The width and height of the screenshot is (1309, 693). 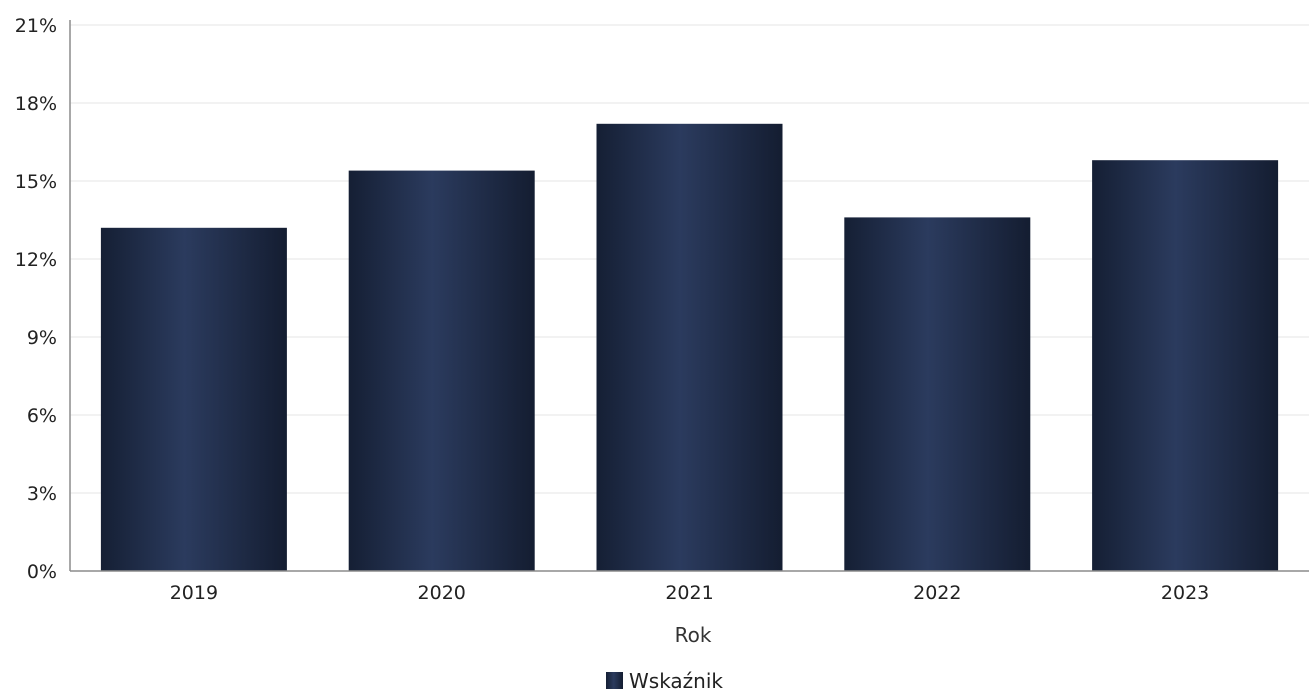 I want to click on bar-2023, so click(x=1185, y=365).